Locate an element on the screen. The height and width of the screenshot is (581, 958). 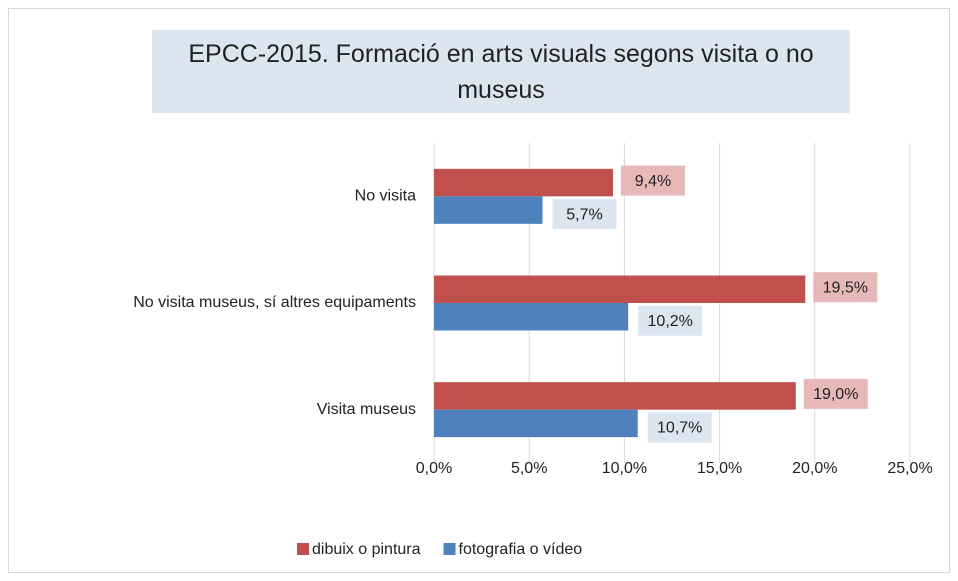
x-tick-label: 10,0% is located at coordinates (624, 468).